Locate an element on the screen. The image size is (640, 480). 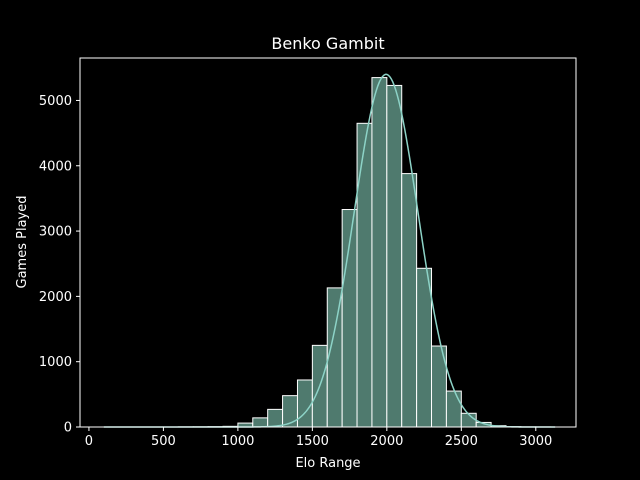
y-axis-ticks: 0 1000 2000 3000 4000 5000 is located at coordinates (59, 265).